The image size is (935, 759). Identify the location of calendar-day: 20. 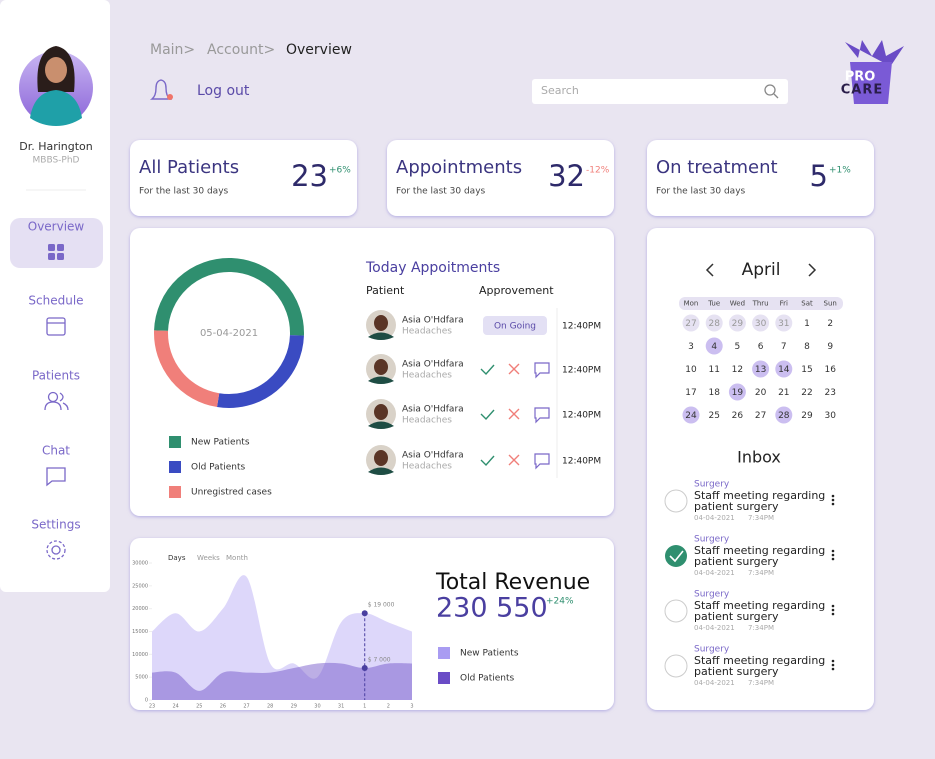
(761, 393).